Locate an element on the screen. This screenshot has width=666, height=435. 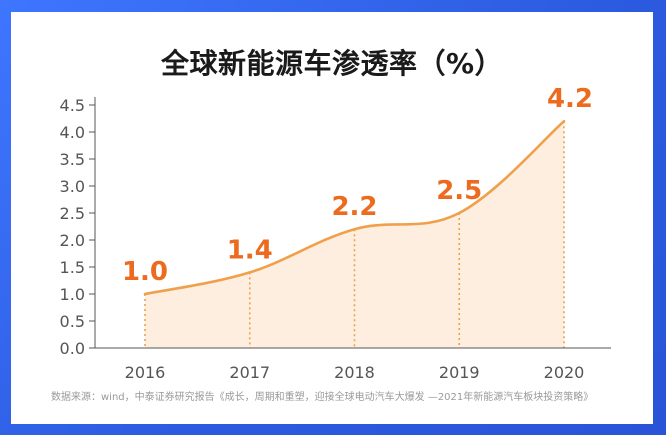
y-tick-label: 2.0 is located at coordinates (72, 240).